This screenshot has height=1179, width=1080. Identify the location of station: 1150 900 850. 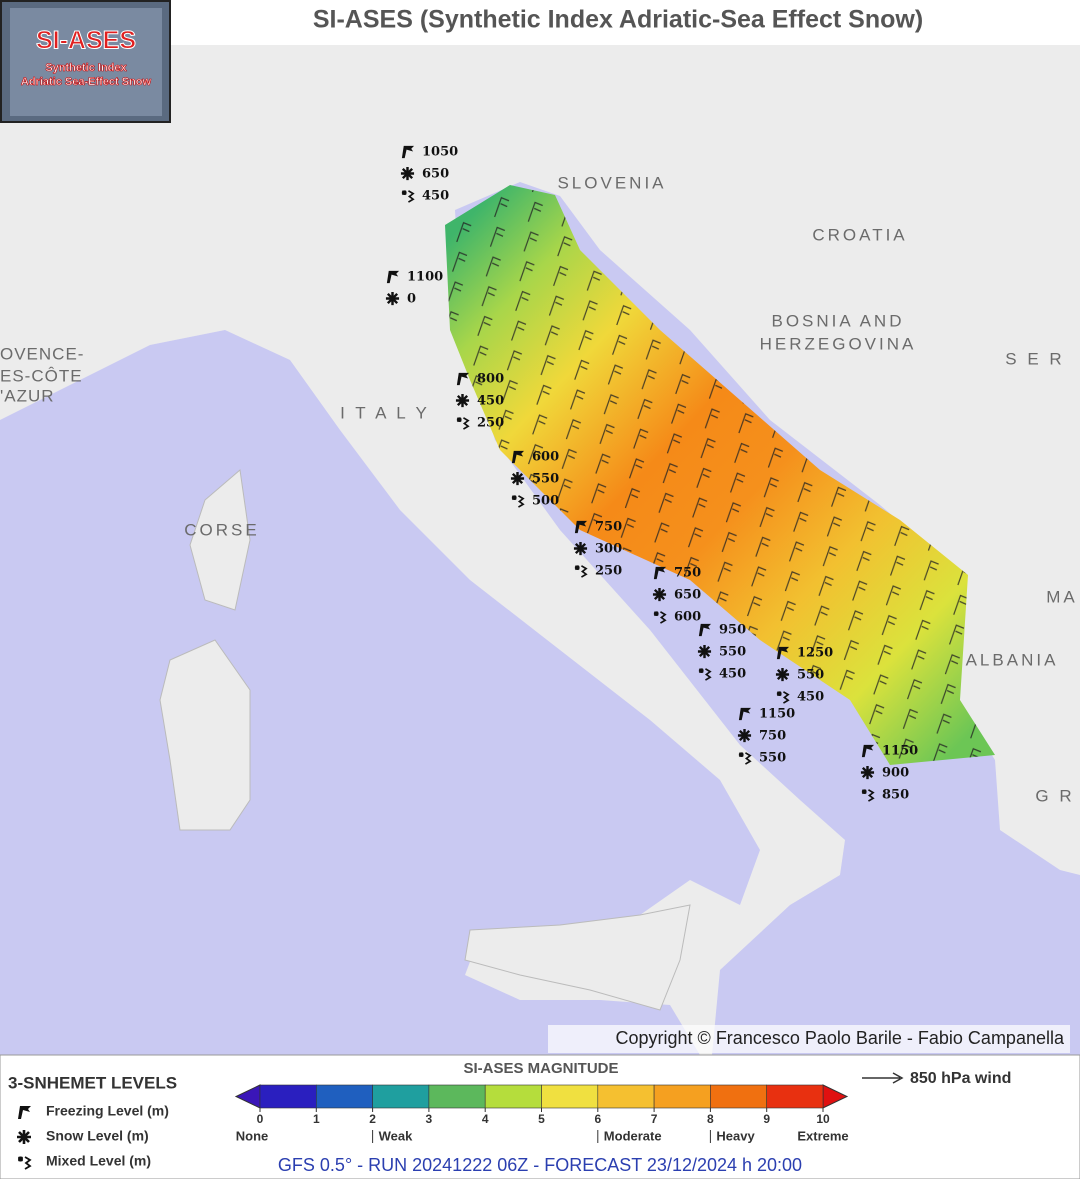
(889, 773).